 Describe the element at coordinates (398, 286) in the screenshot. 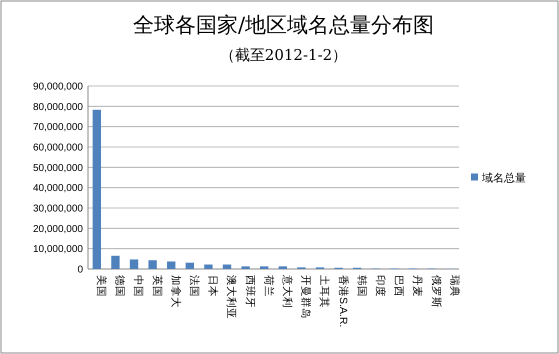

I see `x-tick-label: 巴西` at that location.